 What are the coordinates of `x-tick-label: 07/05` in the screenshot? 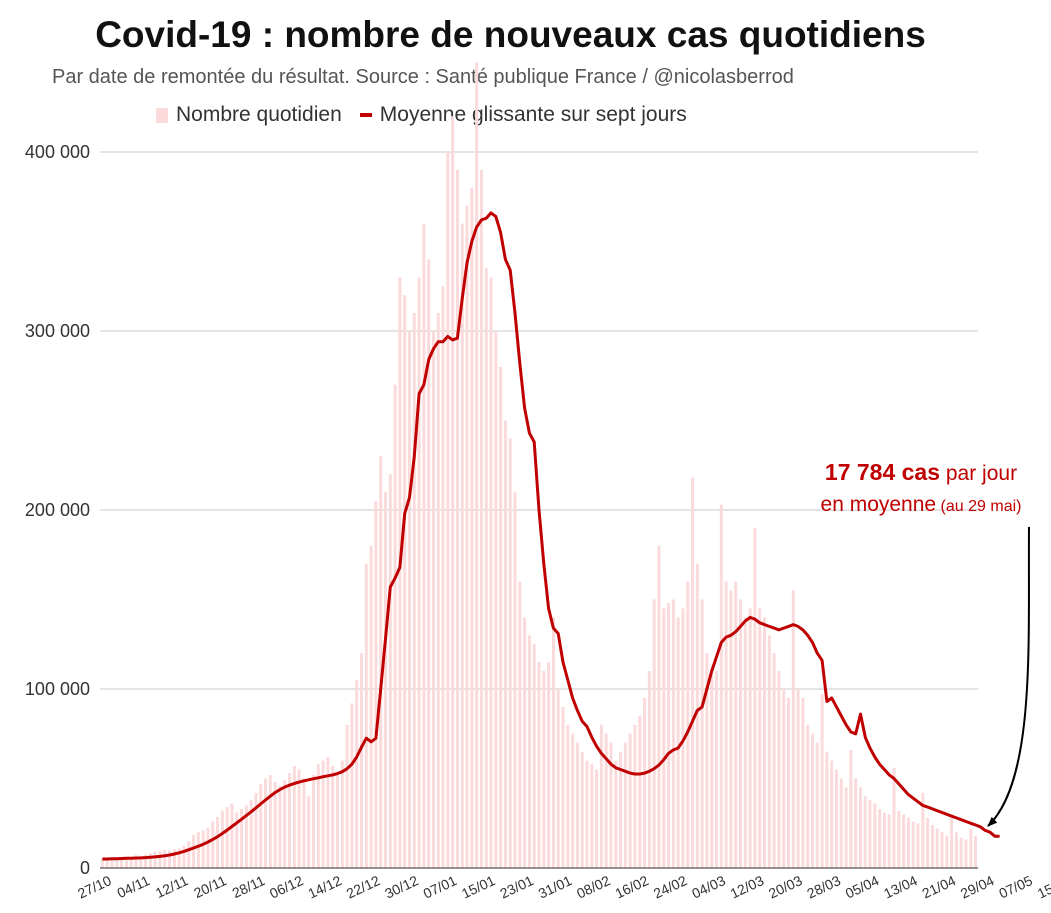 It's located at (1015, 886).